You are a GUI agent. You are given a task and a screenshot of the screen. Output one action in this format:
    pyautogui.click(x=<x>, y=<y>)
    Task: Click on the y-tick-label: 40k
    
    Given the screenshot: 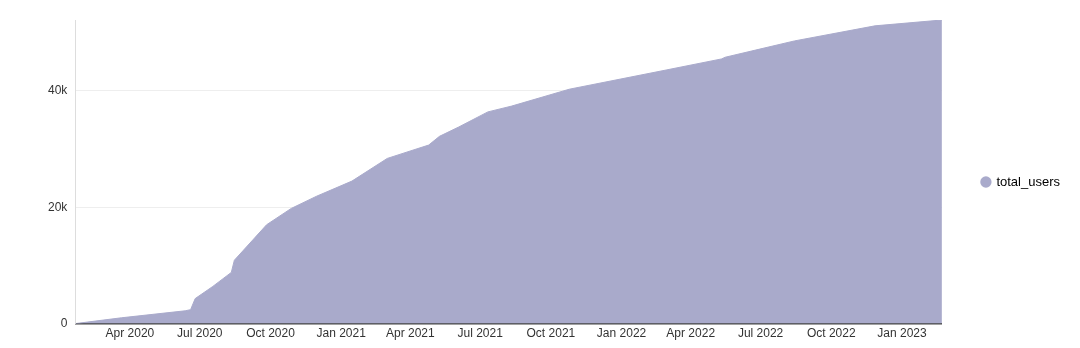 What is the action you would take?
    pyautogui.click(x=58, y=90)
    